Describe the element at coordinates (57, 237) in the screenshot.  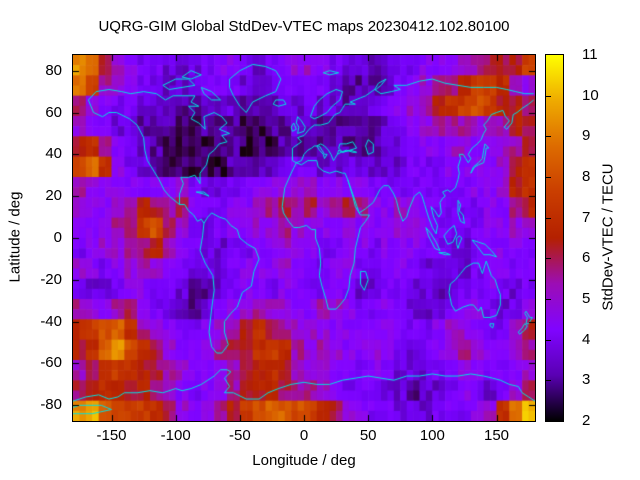
I see `y-tick-label: 0` at that location.